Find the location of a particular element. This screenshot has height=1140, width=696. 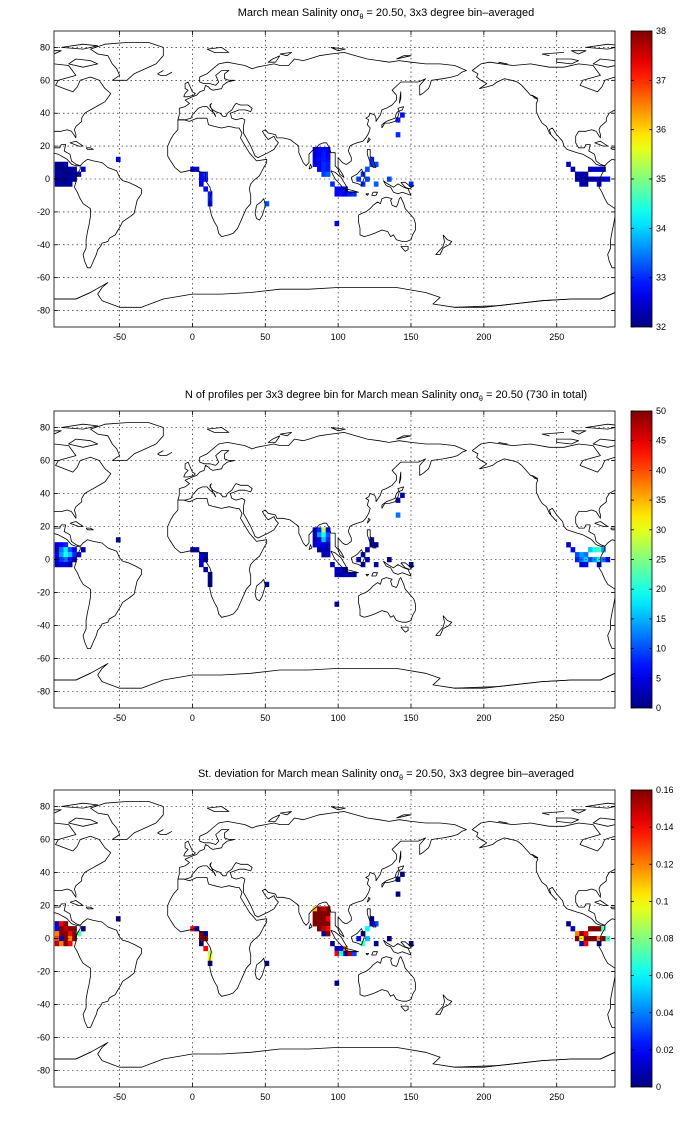

colorbar-tick-label: 0.14 is located at coordinates (665, 827).